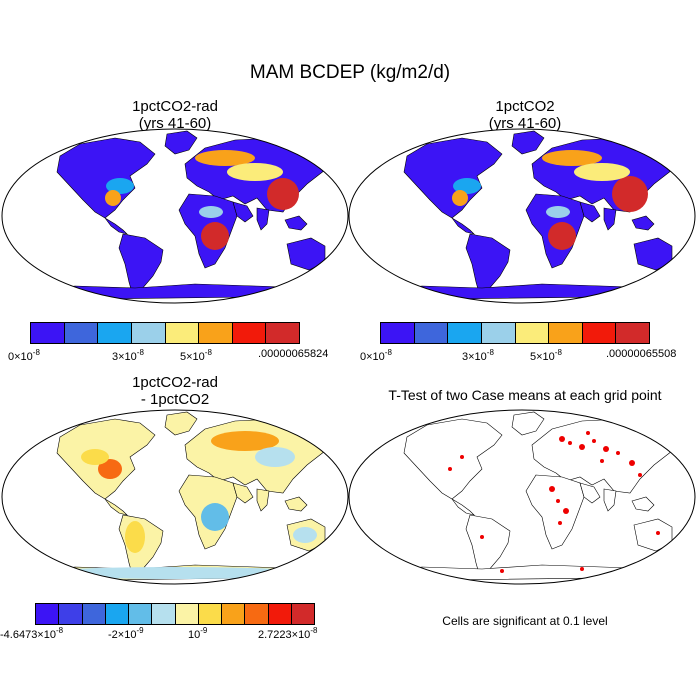 This screenshot has width=700, height=700. I want to click on panel3-title-line1: 1pctCO2-rad, so click(175, 382).